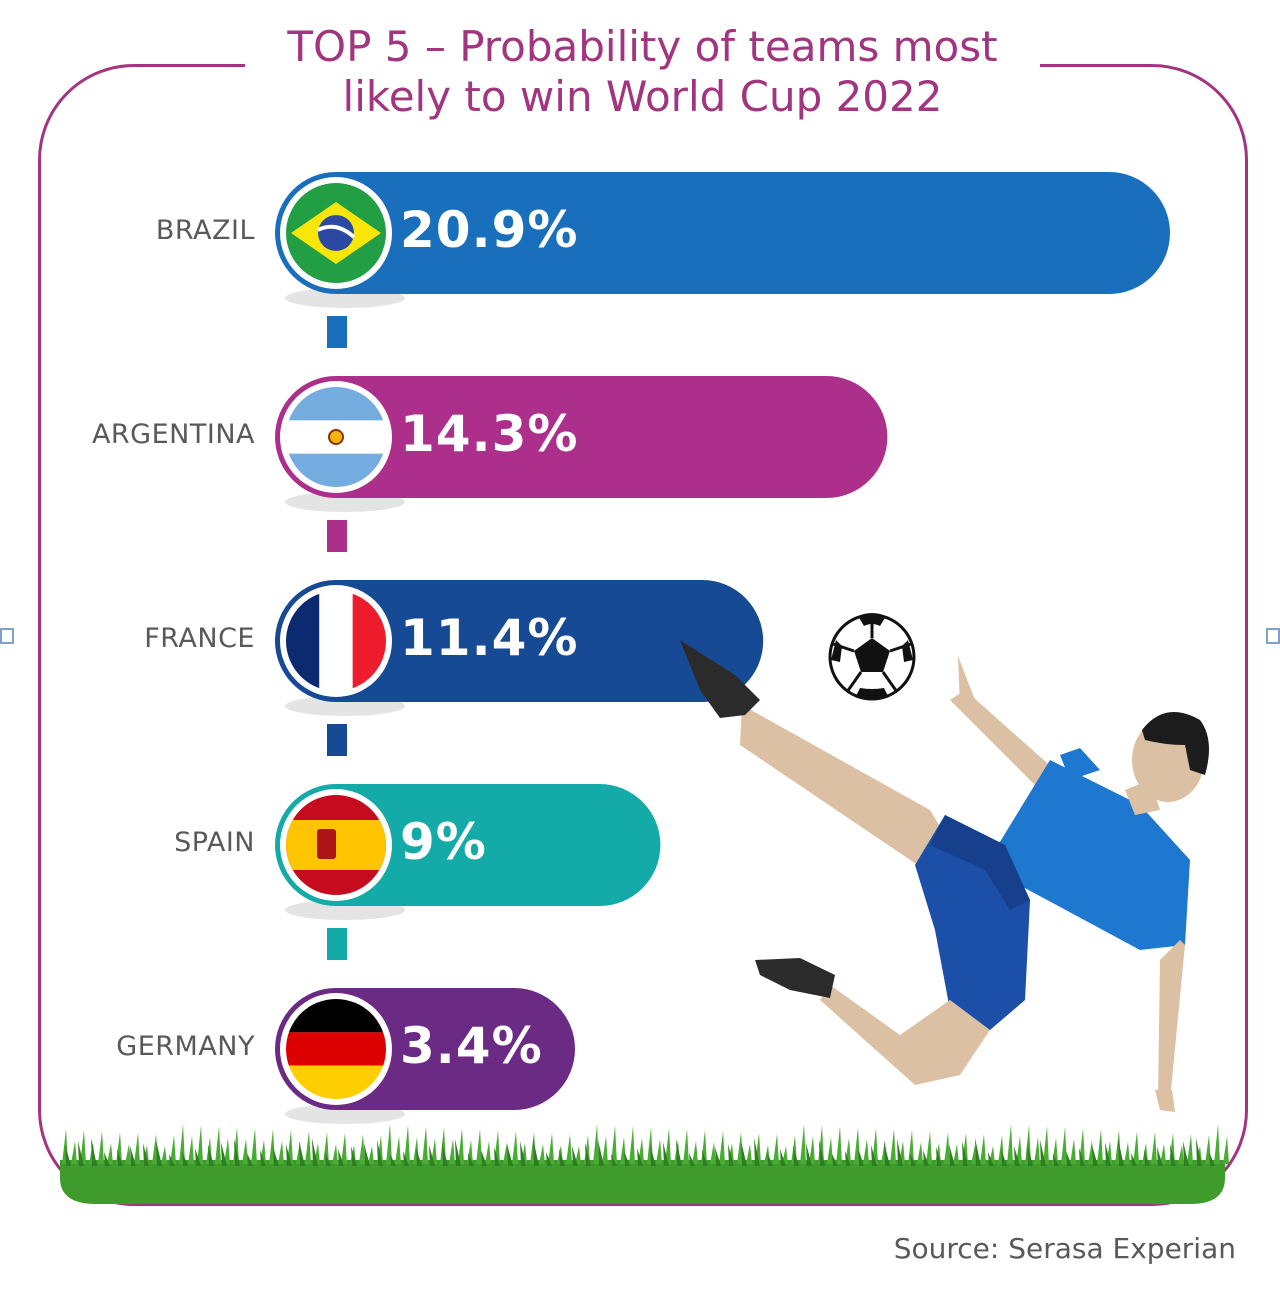 This screenshot has height=1294, width=1280. What do you see at coordinates (872, 657) in the screenshot?
I see `soccer-ball-icon` at bounding box center [872, 657].